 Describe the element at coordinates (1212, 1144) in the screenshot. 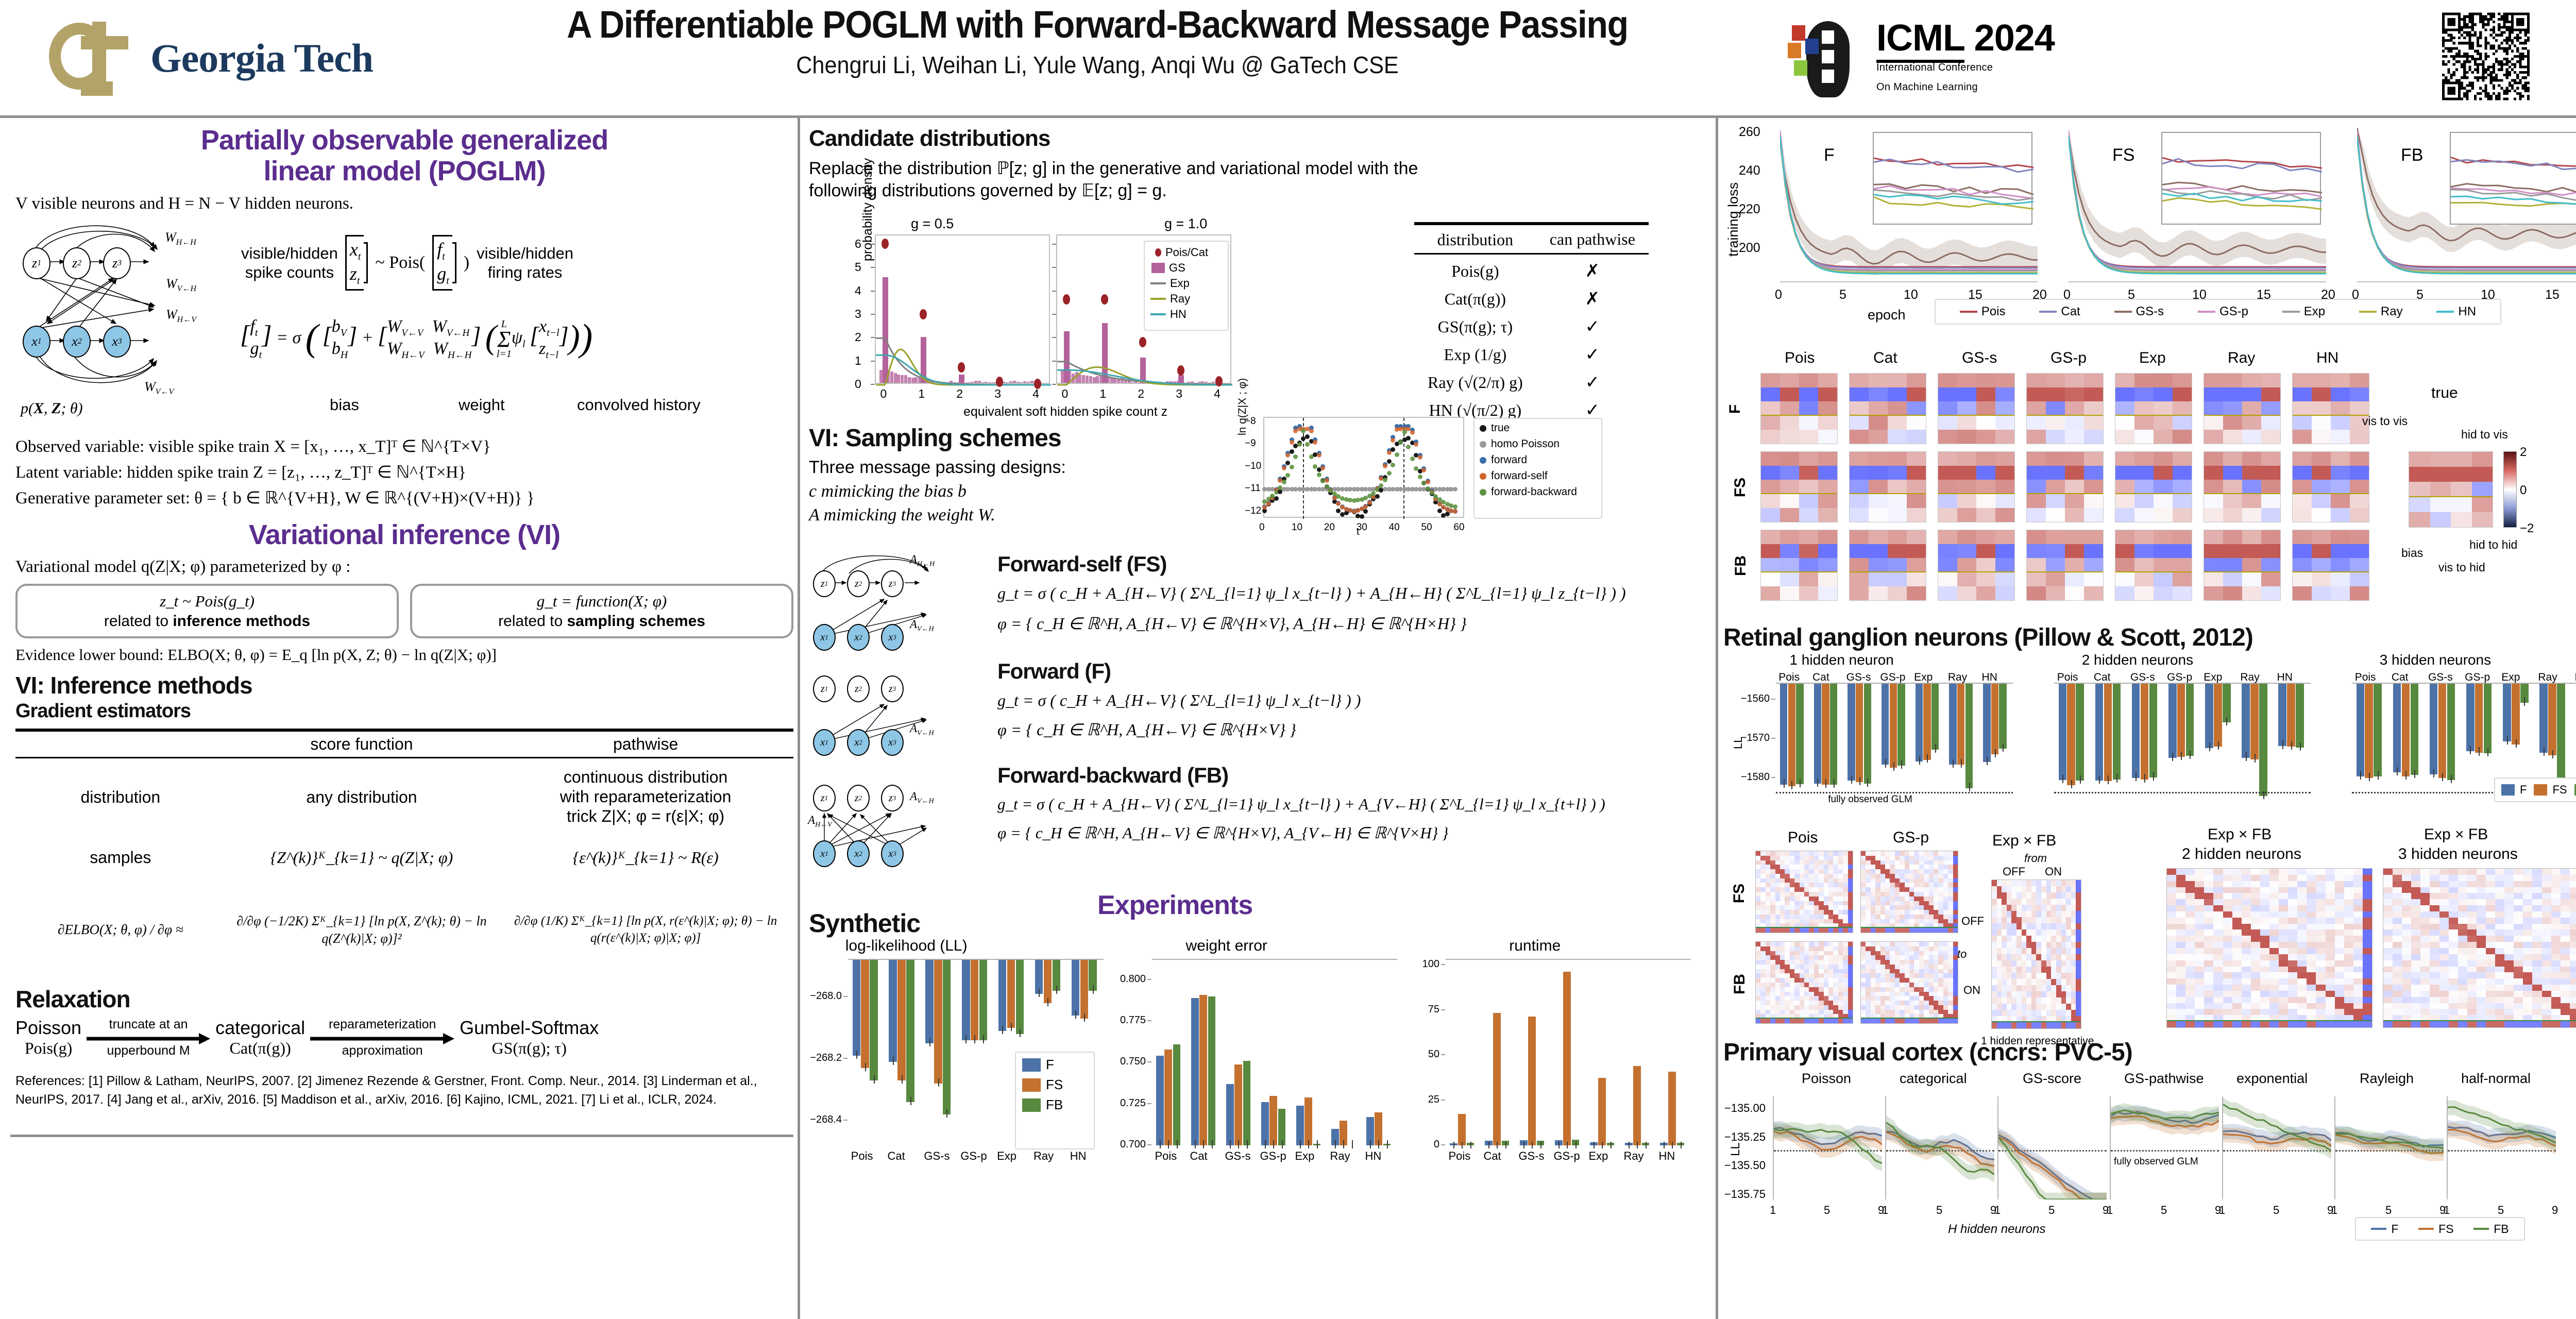

I see `error-bar` at that location.